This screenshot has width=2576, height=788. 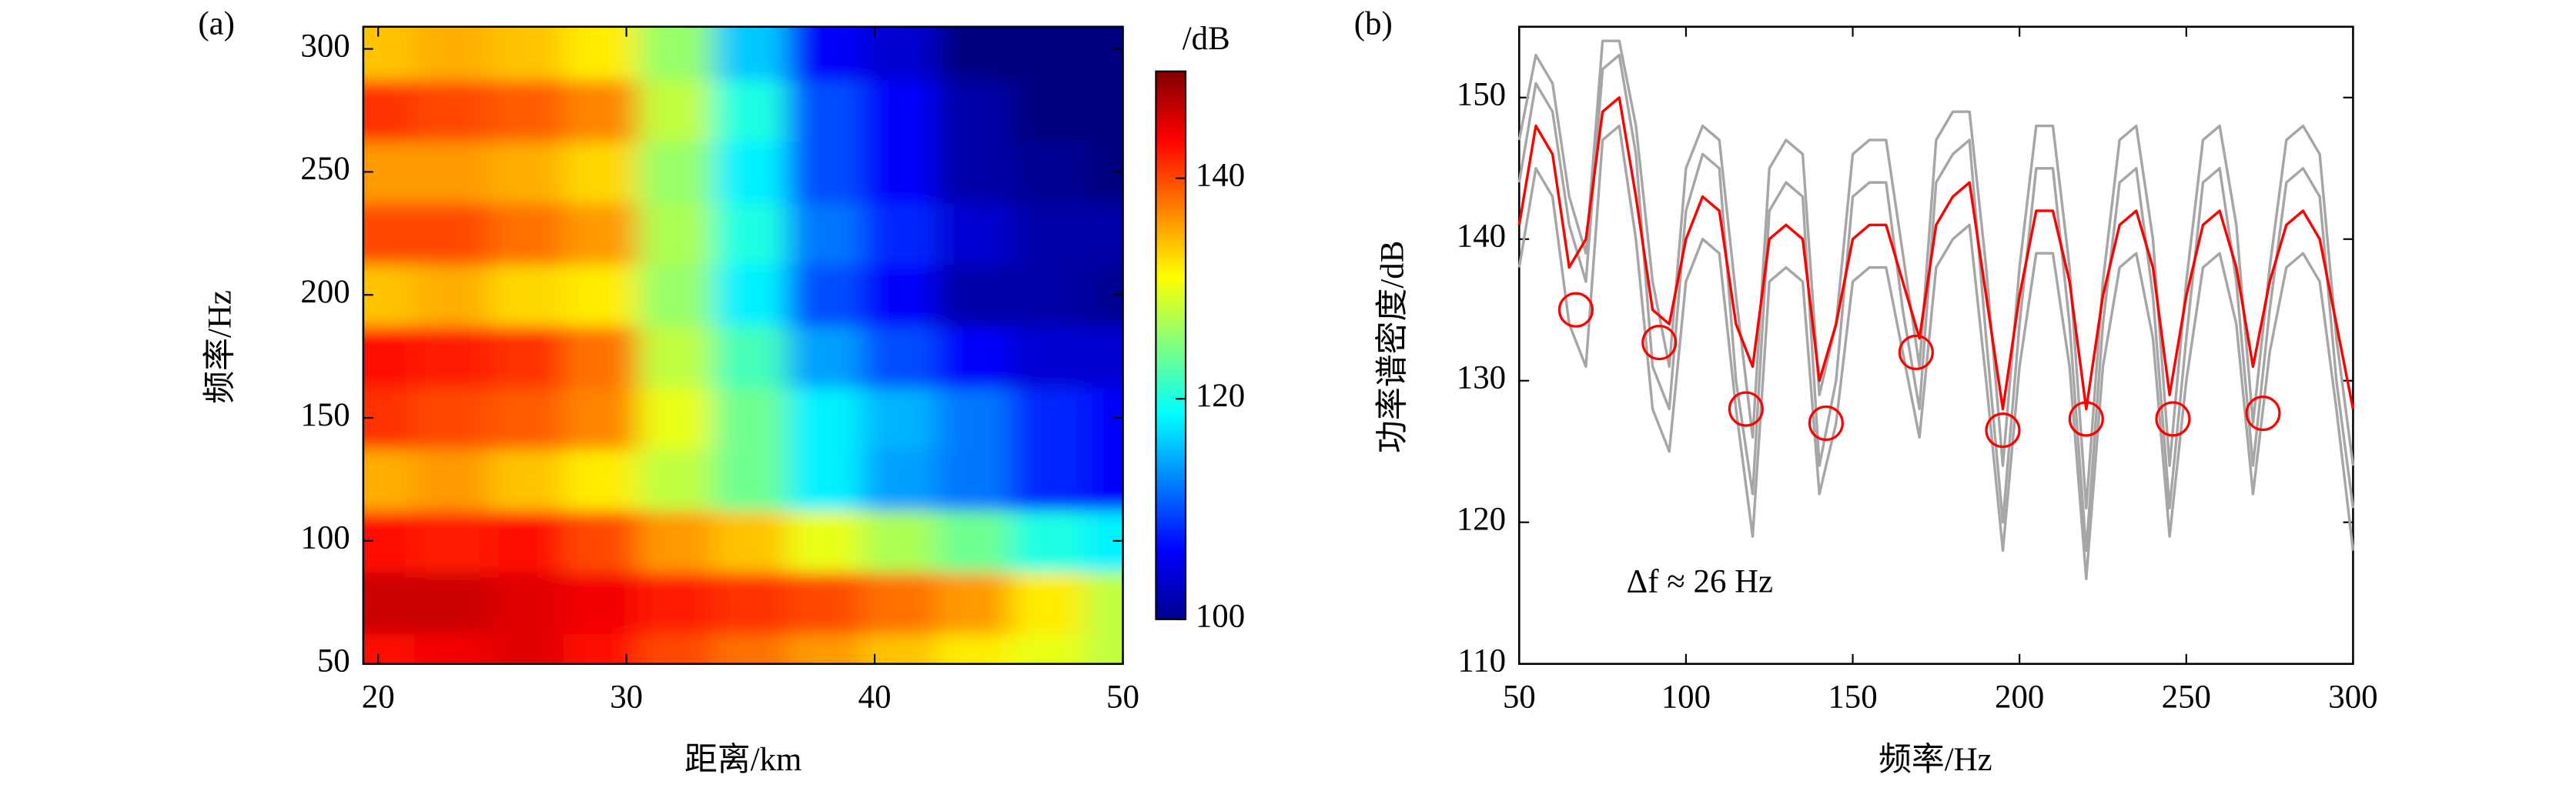 What do you see at coordinates (2353, 697) in the screenshot?
I see `x-tick-label: 300` at bounding box center [2353, 697].